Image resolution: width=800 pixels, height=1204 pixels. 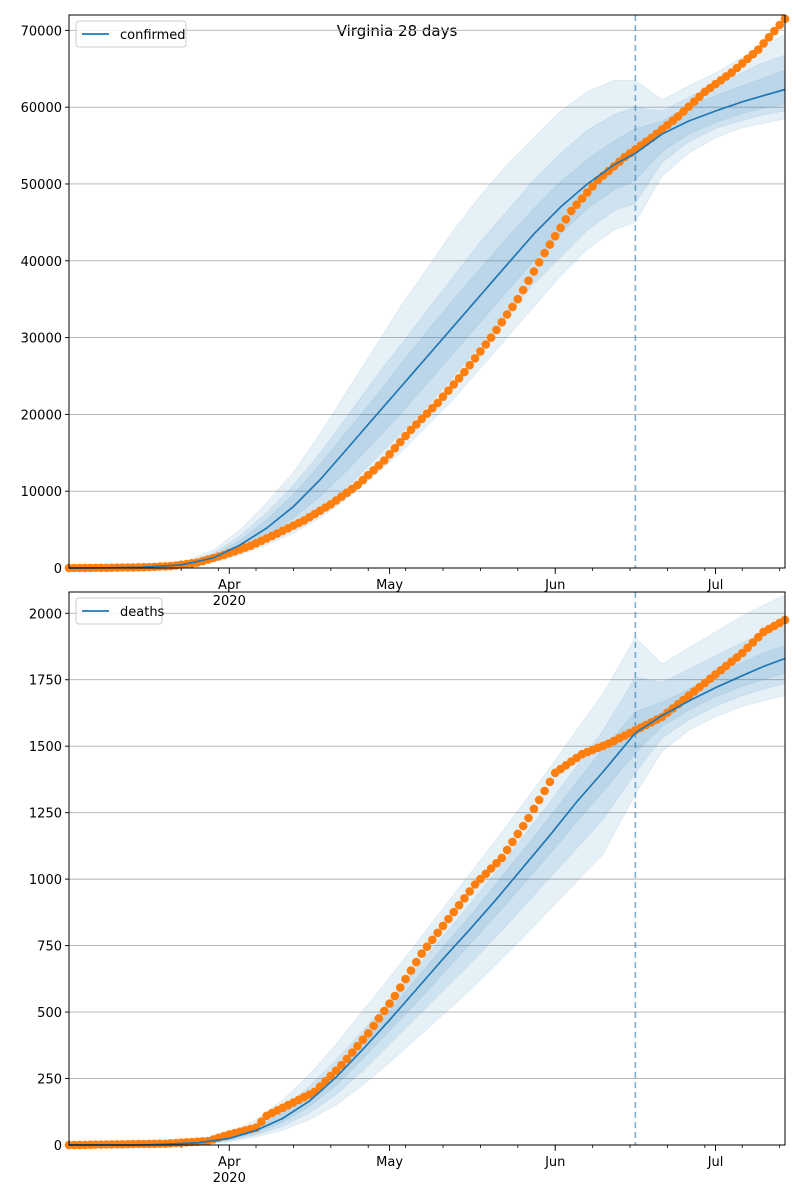 What do you see at coordinates (153, 35) in the screenshot?
I see `legend-label: confirmed` at bounding box center [153, 35].